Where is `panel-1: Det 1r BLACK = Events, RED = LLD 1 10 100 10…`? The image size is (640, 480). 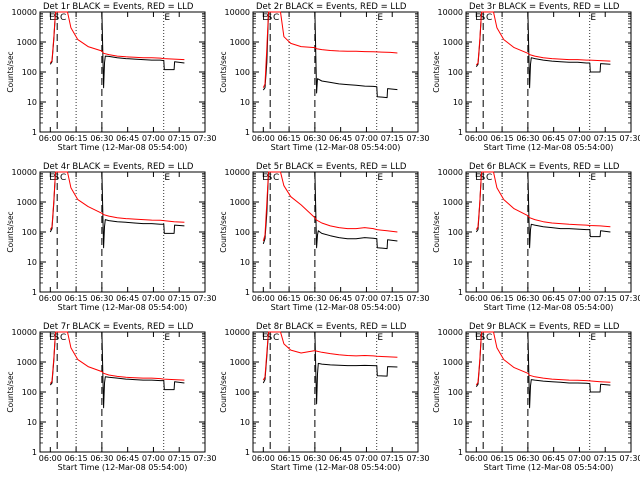 panel-1: Det 1r BLACK = Events, RED = LLD 1 10 100 10… is located at coordinates (111, 77).